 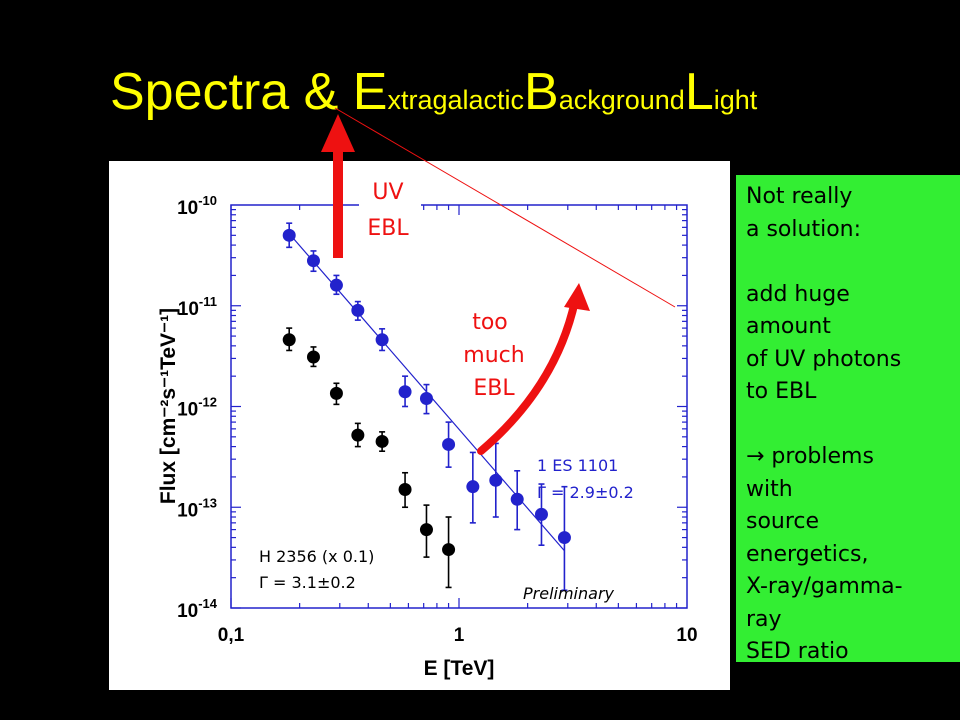 I want to click on series-label-h2356-gamma: Γ = 3.1±0.2, so click(x=307, y=582).